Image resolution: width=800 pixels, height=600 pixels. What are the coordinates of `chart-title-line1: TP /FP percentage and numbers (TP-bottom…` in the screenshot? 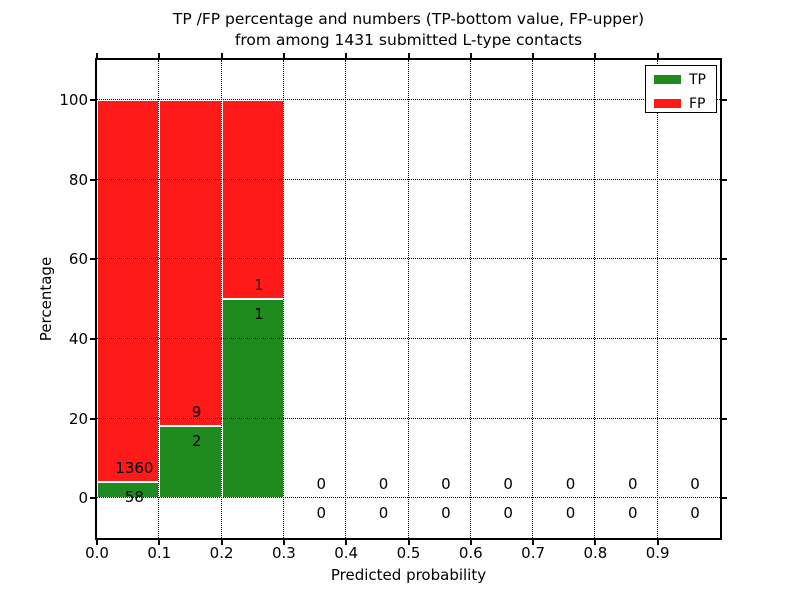 It's located at (408, 19).